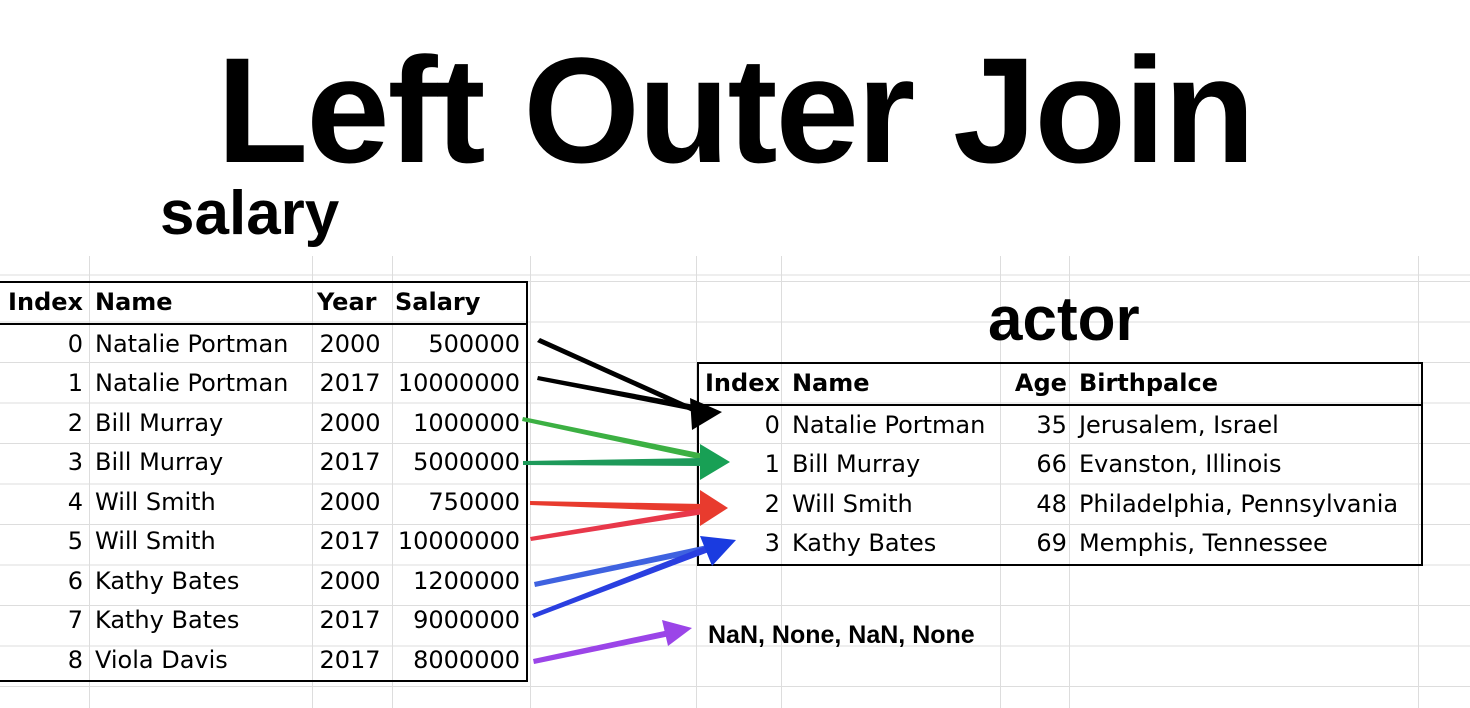  What do you see at coordinates (263, 661) in the screenshot?
I see `salary-row: 8 Viola Davis 2017 8000000` at bounding box center [263, 661].